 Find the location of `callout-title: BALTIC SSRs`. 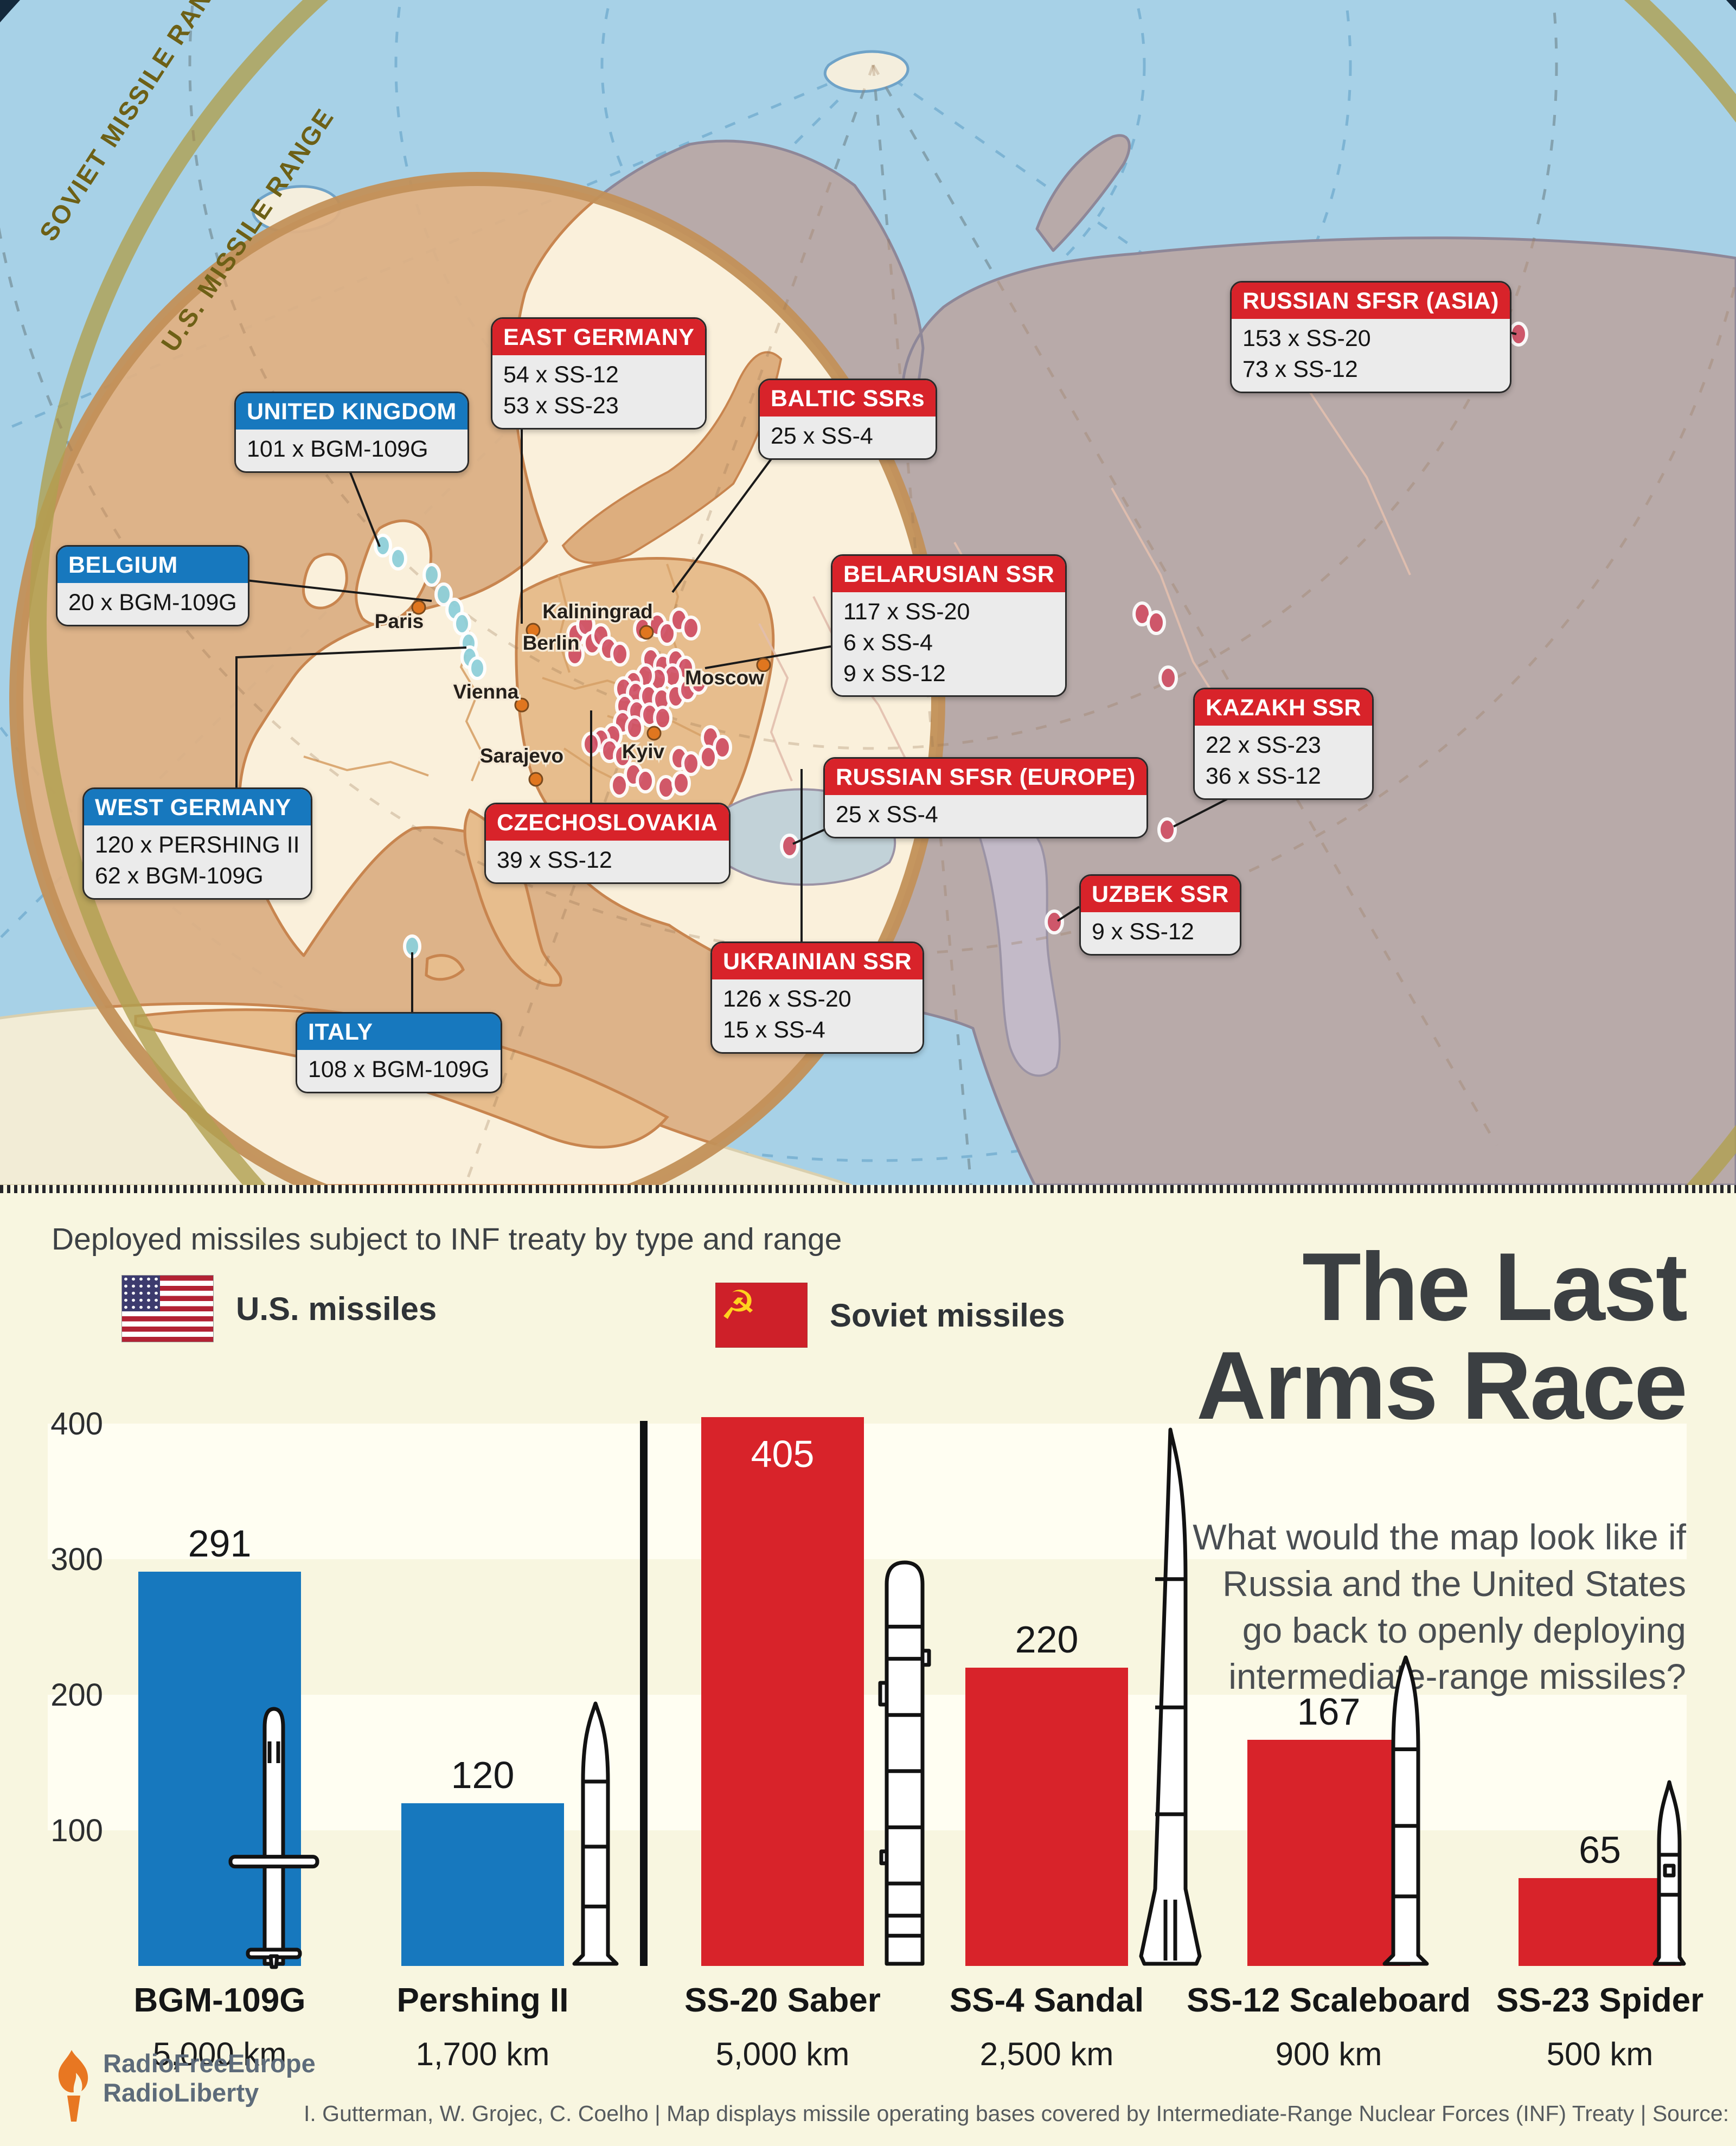

callout-title: BALTIC SSRs is located at coordinates (848, 399).